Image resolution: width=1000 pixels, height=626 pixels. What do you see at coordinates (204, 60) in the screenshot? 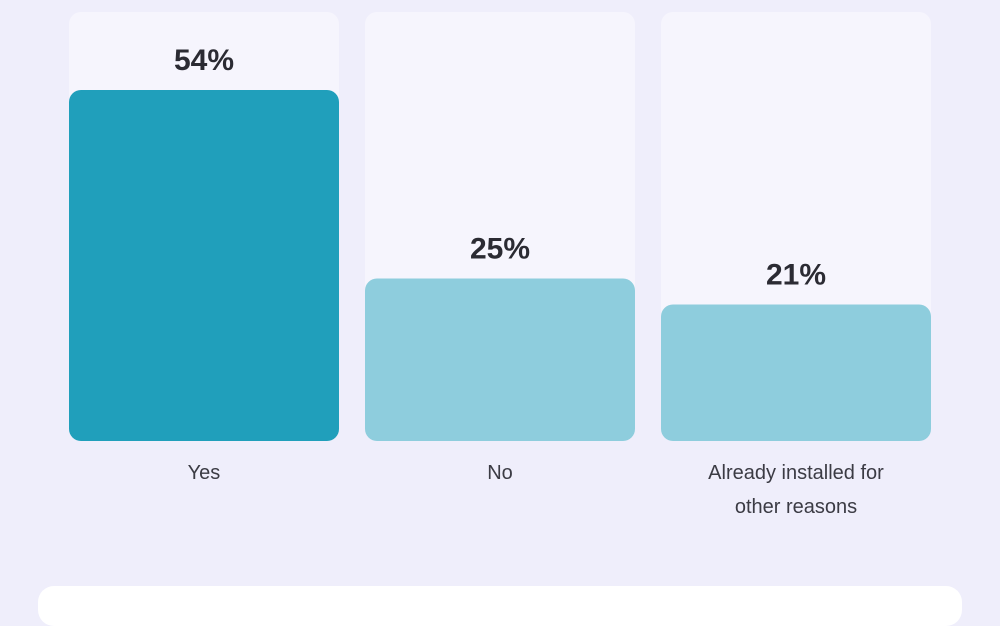
I see `data-label: 54%` at bounding box center [204, 60].